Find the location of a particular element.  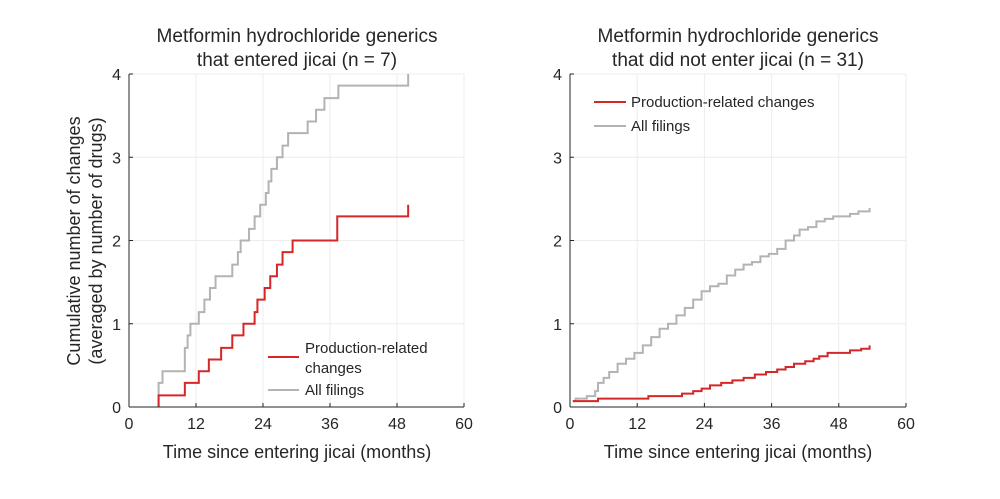

chart-title-line2: that did not enter jicai (n = 31) is located at coordinates (738, 60).